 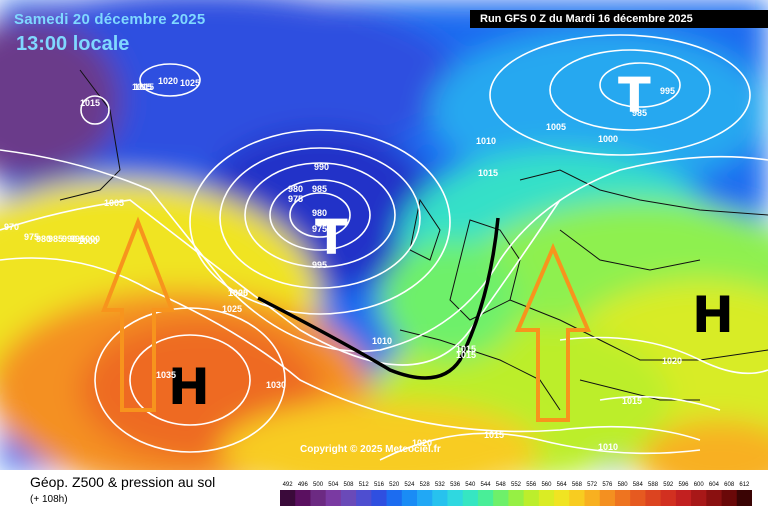 I want to click on scale-value: 588, so click(x=653, y=485).